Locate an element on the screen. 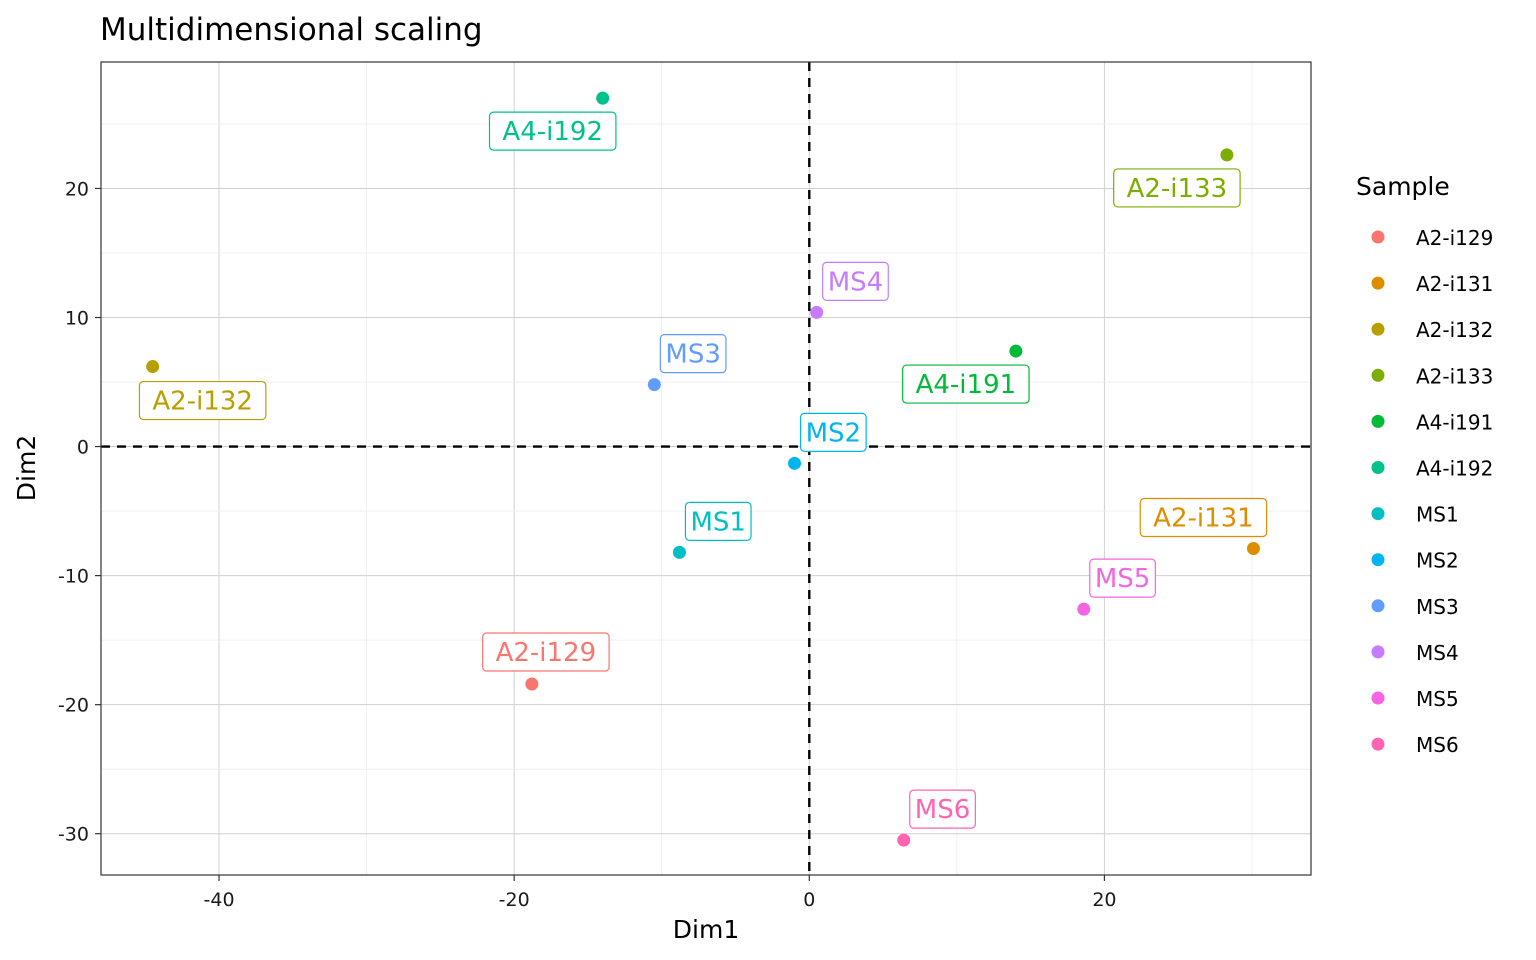  point-label: MS1 is located at coordinates (718, 521).